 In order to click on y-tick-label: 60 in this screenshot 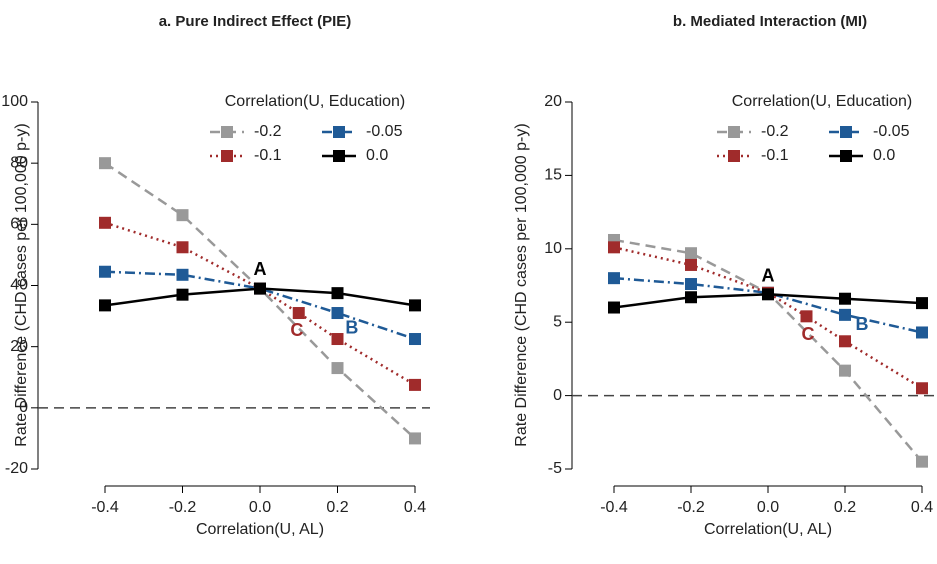, I will do `click(19, 224)`.